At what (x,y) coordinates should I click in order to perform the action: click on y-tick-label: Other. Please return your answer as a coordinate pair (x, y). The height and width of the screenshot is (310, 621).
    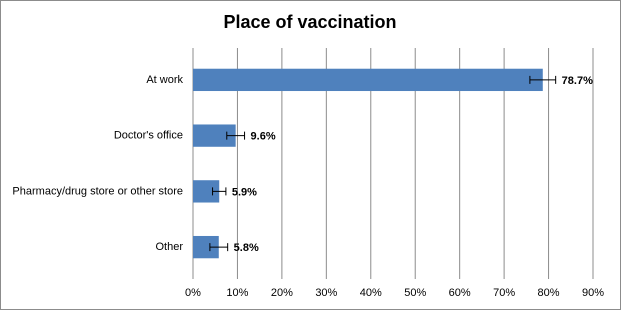
    Looking at the image, I should click on (169, 247).